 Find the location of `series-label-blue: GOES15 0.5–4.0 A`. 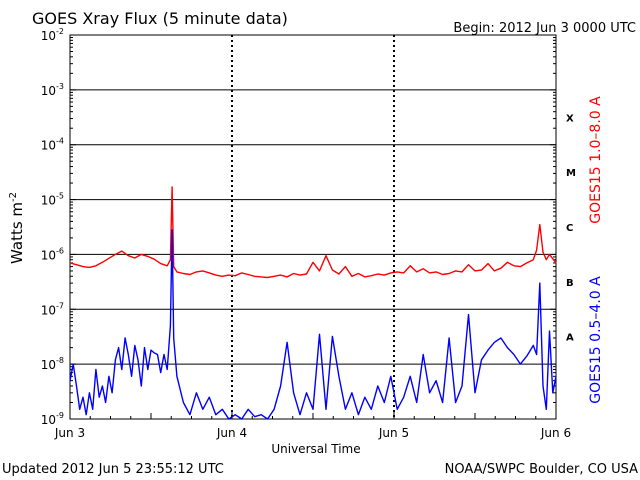

series-label-blue: GOES15 0.5–4.0 A is located at coordinates (596, 340).